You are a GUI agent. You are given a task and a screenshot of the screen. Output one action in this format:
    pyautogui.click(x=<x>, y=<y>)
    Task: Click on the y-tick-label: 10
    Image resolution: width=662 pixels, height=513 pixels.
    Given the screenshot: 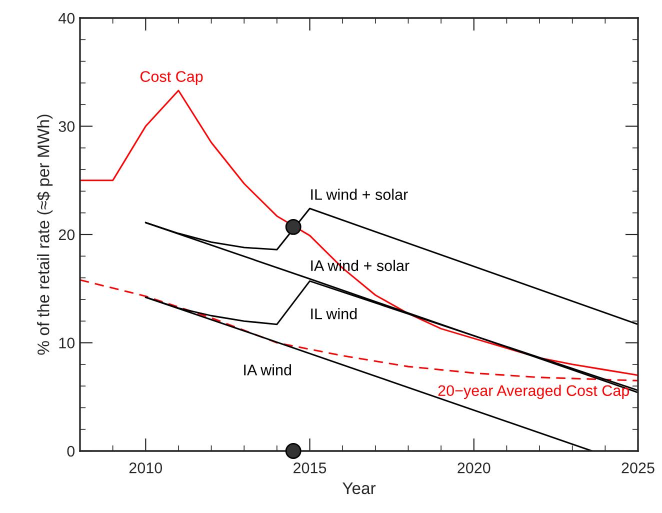 What is the action you would take?
    pyautogui.click(x=67, y=343)
    